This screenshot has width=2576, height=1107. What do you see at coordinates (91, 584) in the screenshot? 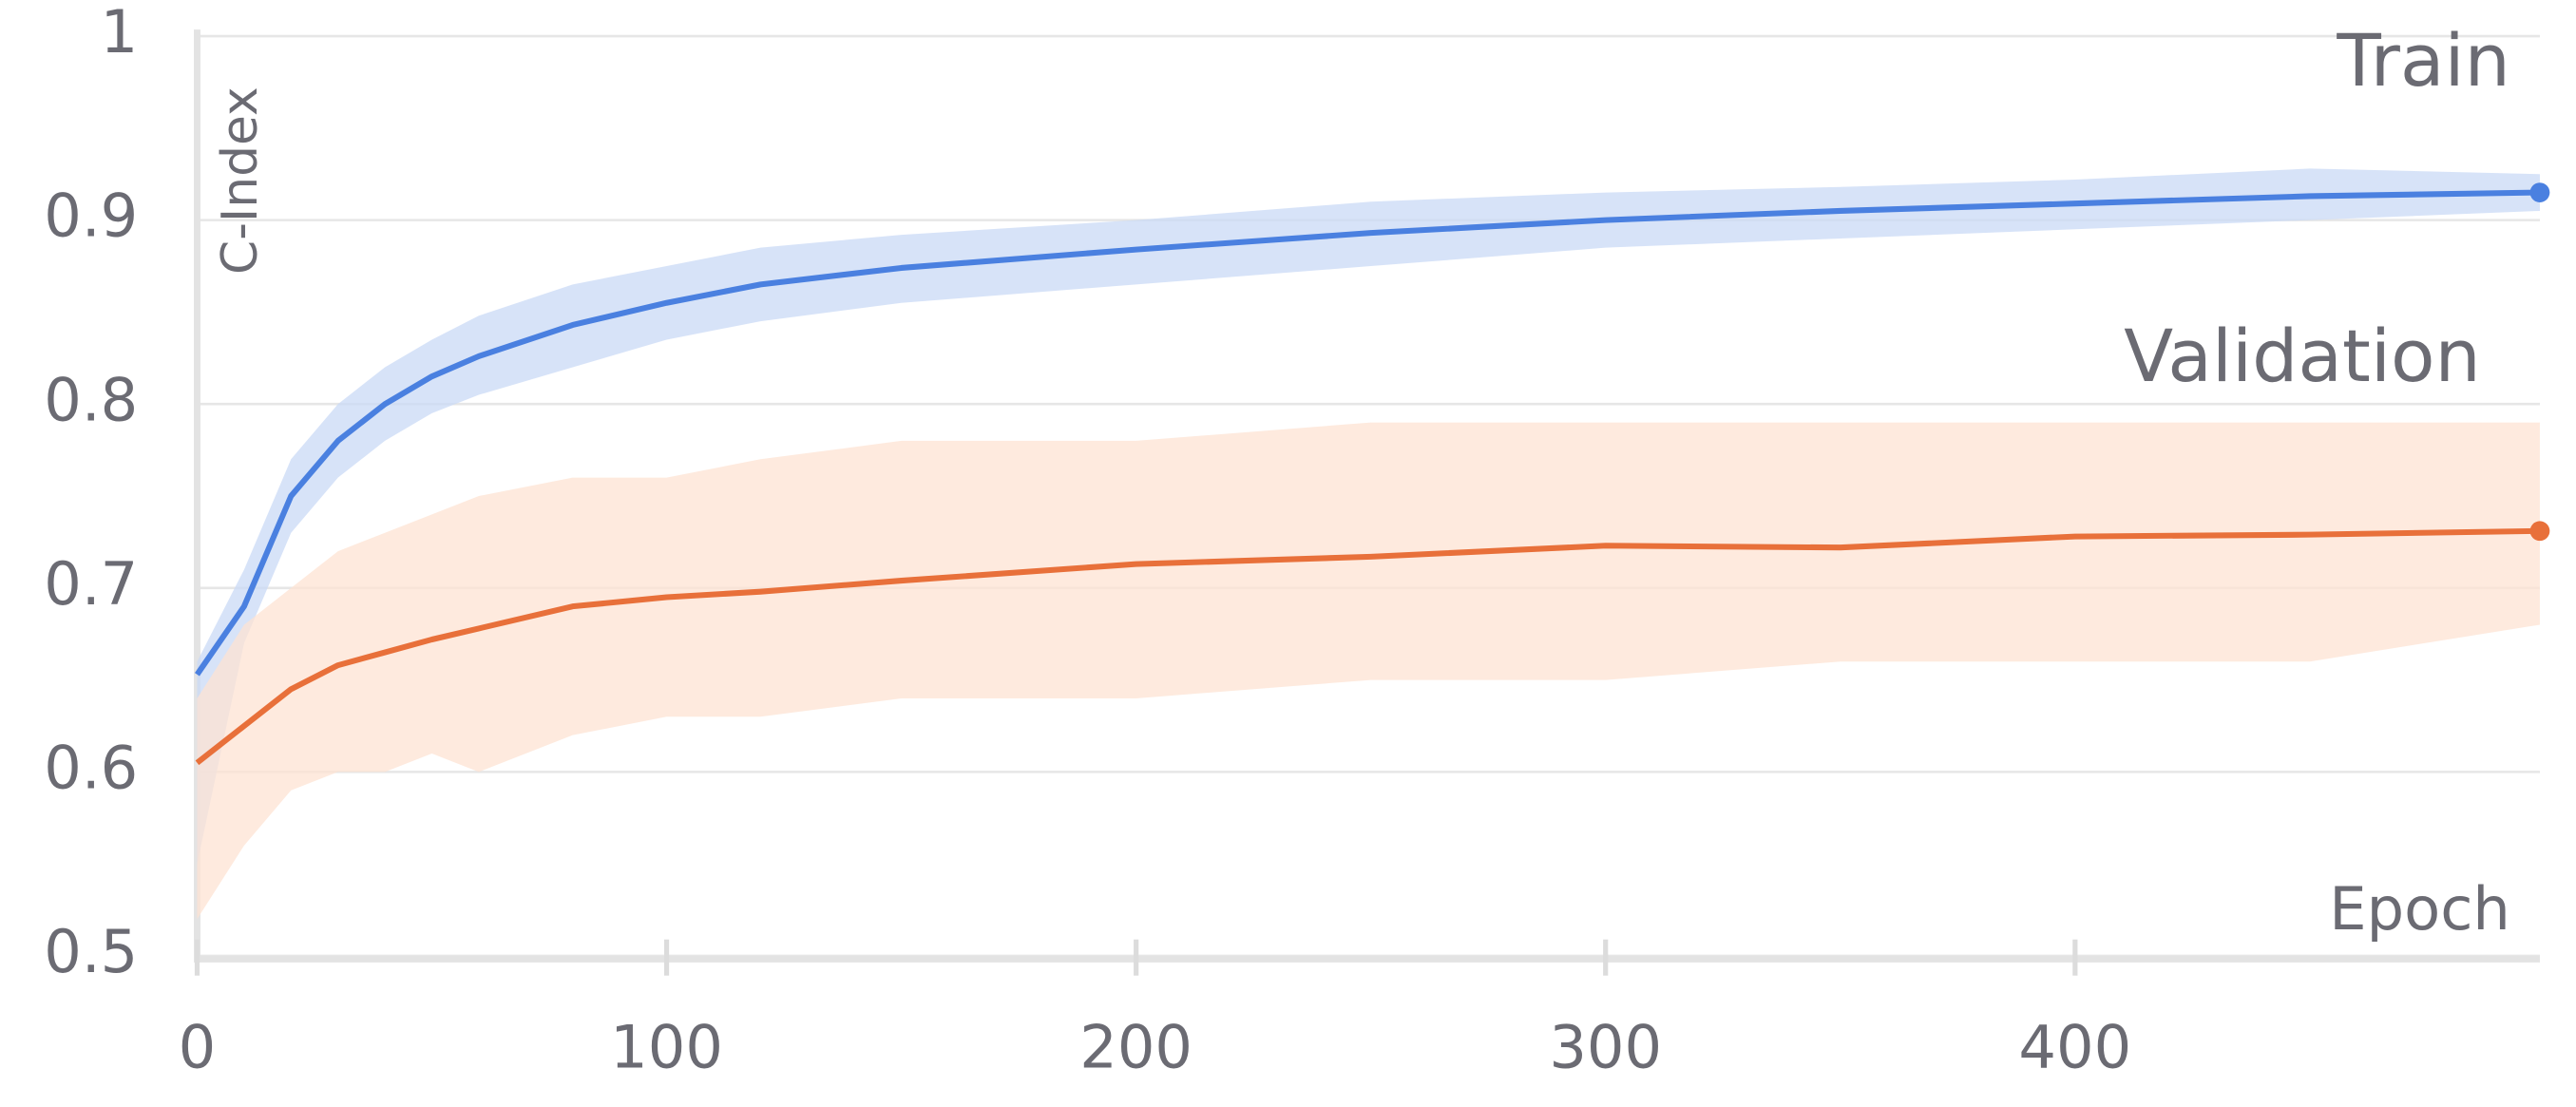
I see `y-tick-label: 0.7` at bounding box center [91, 584].